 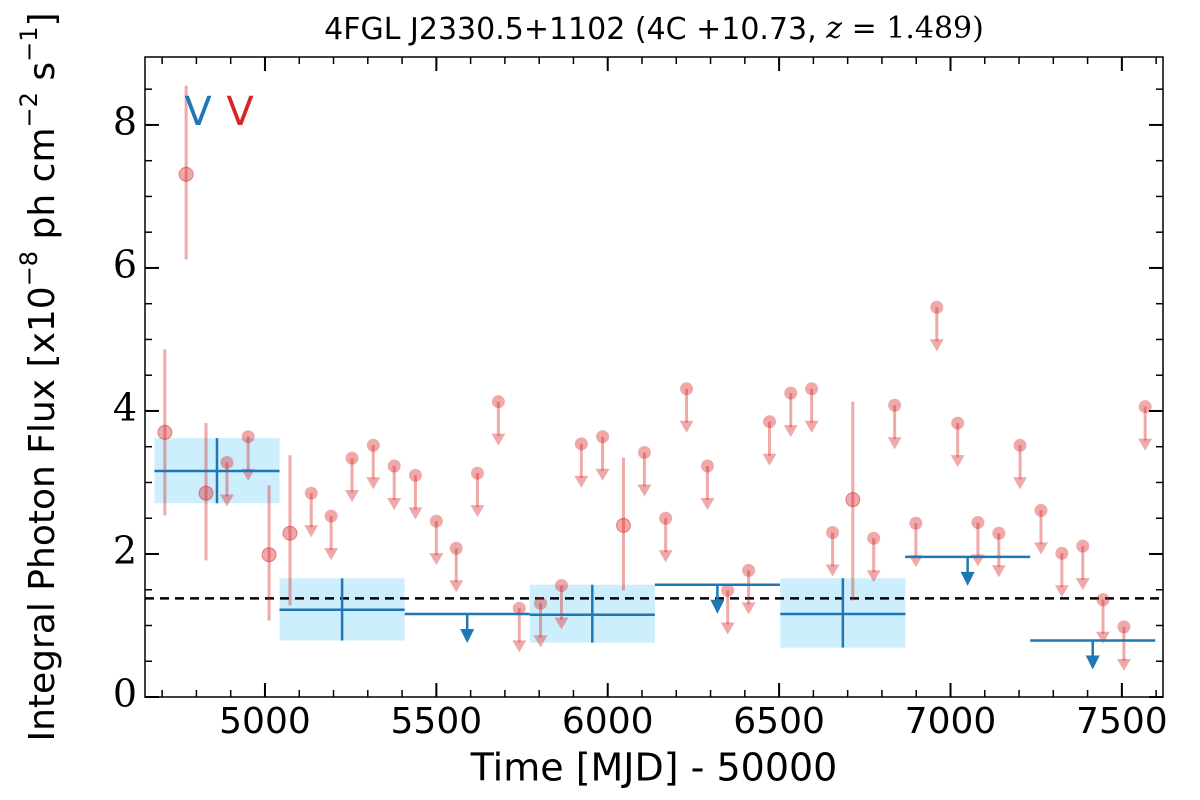 I want to click on y-label-part: Integral Photon Flux [x10, so click(x=42, y=513).